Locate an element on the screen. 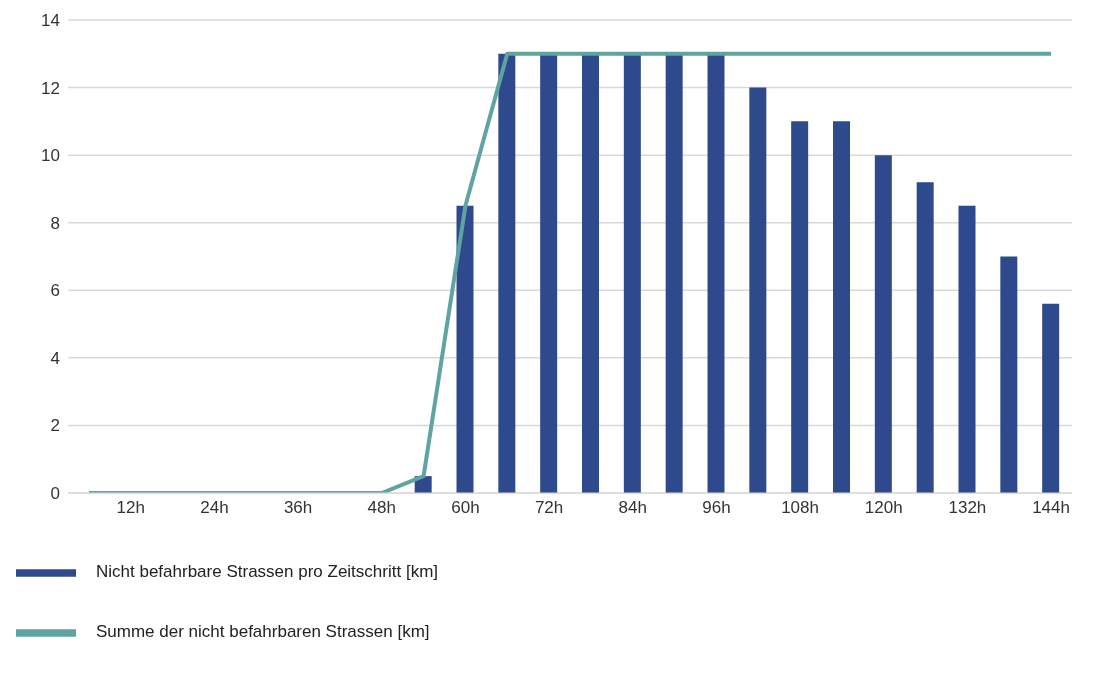  x-tick-label: 48h is located at coordinates (381, 508).